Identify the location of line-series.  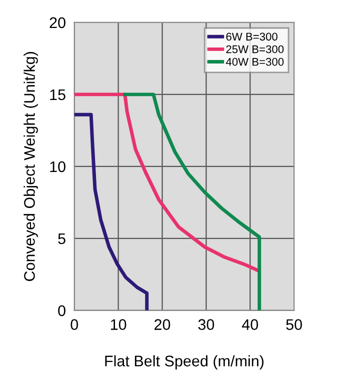
(111, 211).